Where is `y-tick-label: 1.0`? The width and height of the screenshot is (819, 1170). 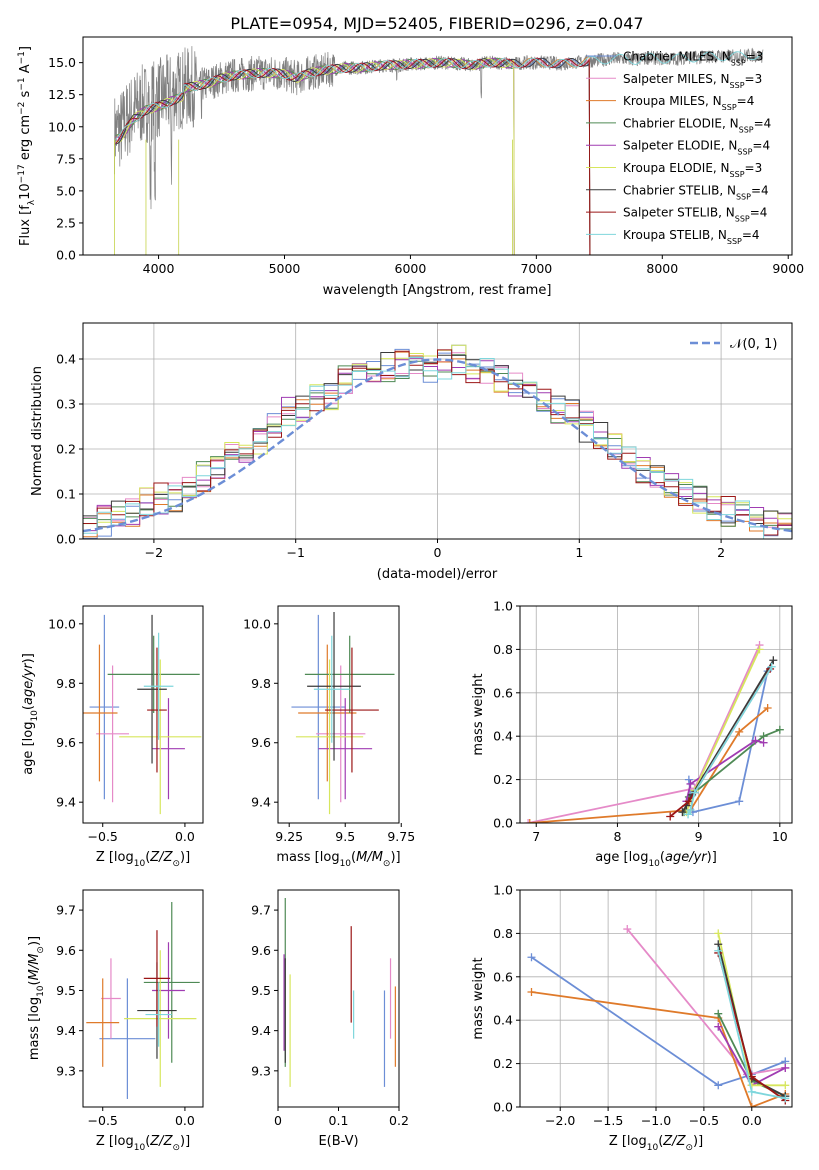
y-tick-label: 1.0 is located at coordinates (503, 890).